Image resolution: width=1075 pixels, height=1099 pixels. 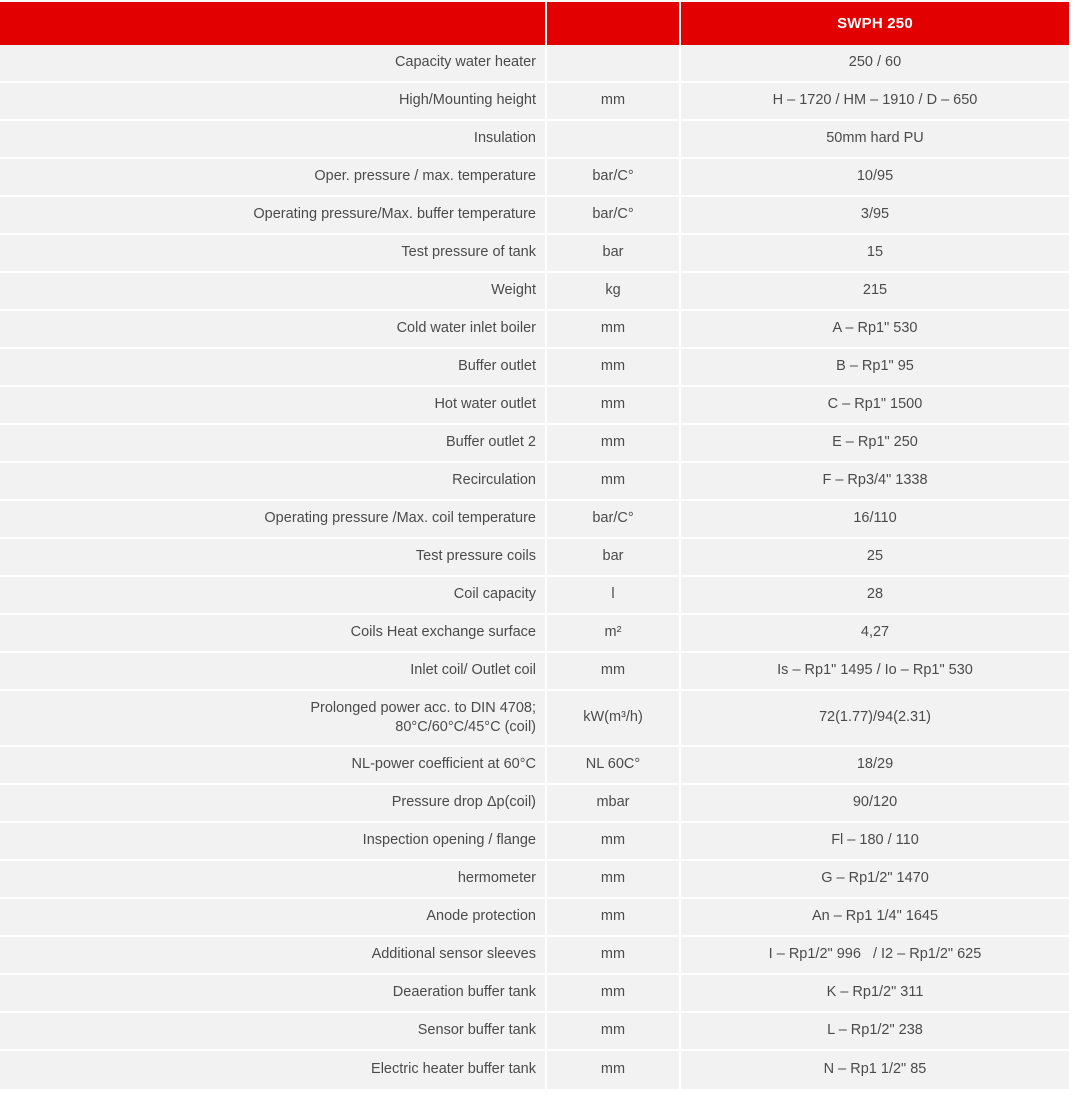 What do you see at coordinates (875, 520) in the screenshot?
I see `cell-value: 16/110` at bounding box center [875, 520].